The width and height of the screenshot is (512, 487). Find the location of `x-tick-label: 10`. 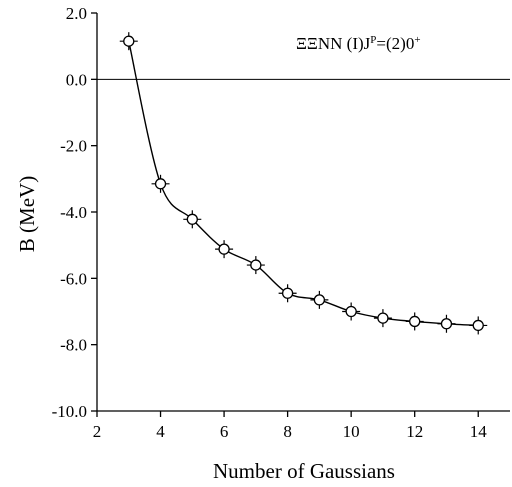

x-tick-label: 10 is located at coordinates (351, 431).